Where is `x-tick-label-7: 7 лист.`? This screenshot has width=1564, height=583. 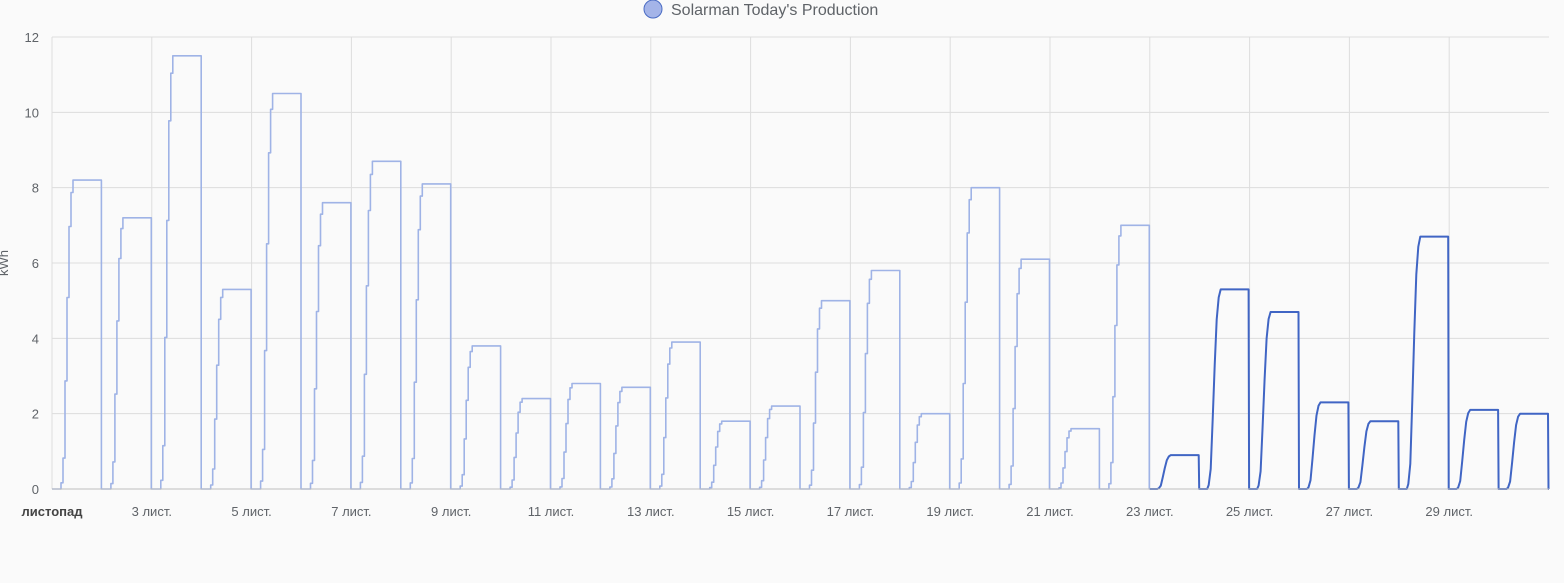 x-tick-label-7: 7 лист. is located at coordinates (351, 511).